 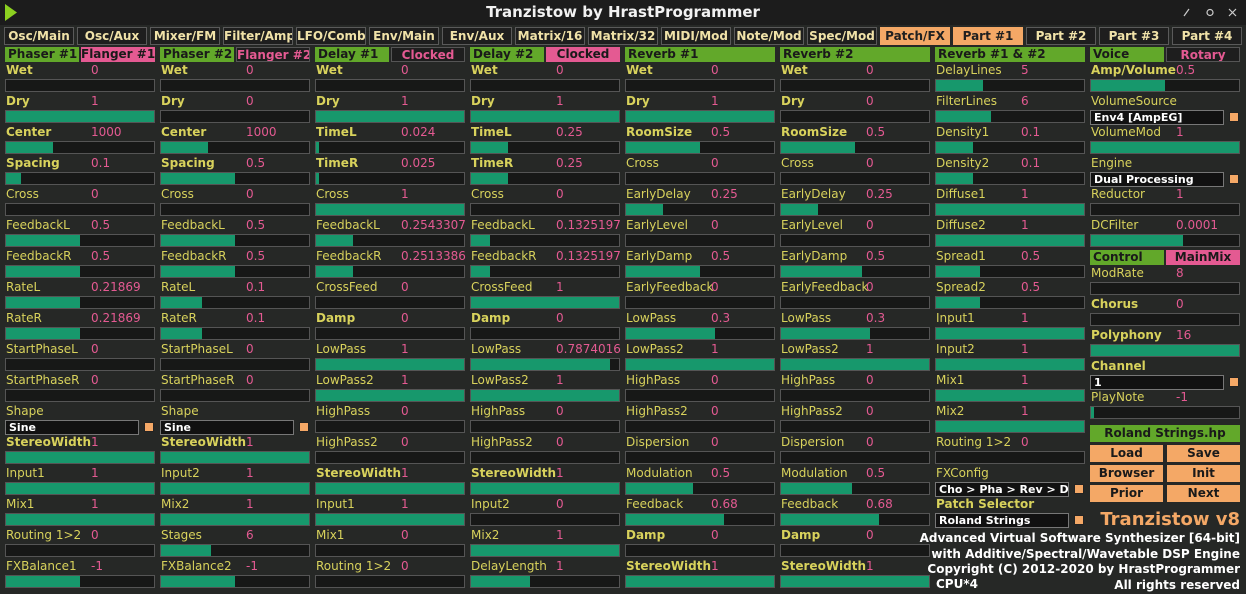 I want to click on dropdown: 1, so click(x=1157, y=382).